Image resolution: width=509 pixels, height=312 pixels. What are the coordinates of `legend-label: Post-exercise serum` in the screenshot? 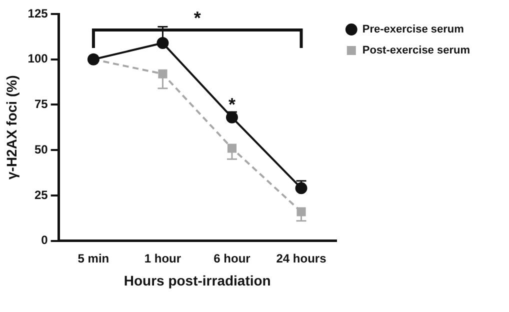 It's located at (416, 50).